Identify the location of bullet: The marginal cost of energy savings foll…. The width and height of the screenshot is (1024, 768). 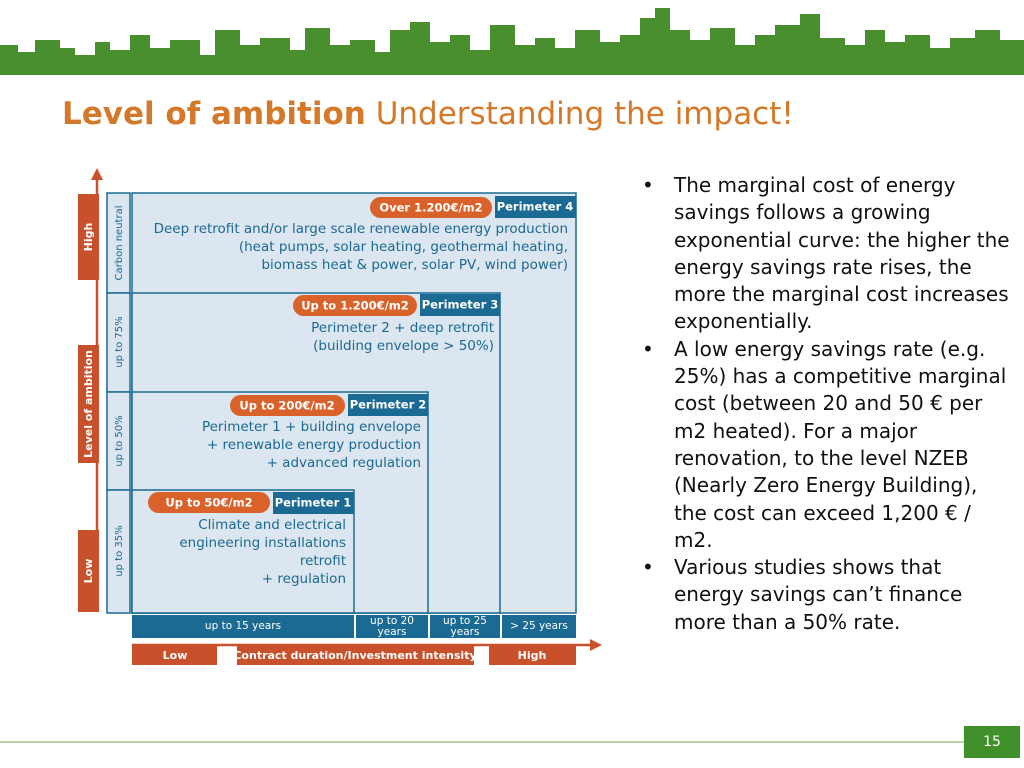
(828, 254).